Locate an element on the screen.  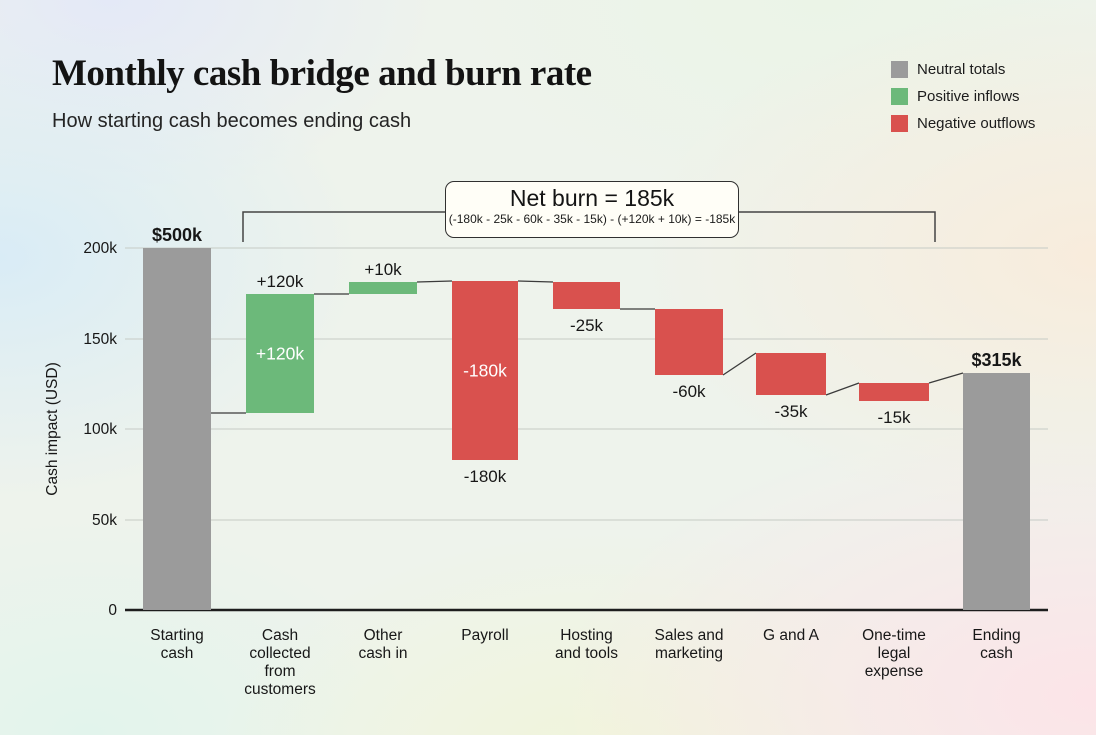
bar-one-time-legal-expense is located at coordinates (894, 392).